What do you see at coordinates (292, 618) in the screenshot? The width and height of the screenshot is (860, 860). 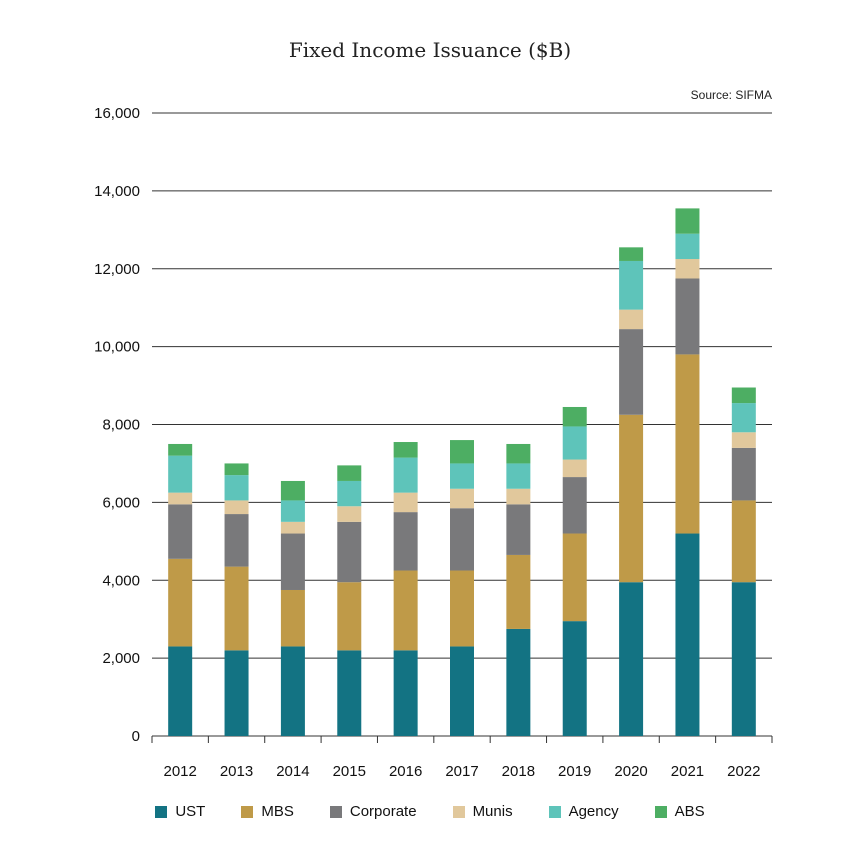 I see `bar-segment-mbs-2014` at bounding box center [292, 618].